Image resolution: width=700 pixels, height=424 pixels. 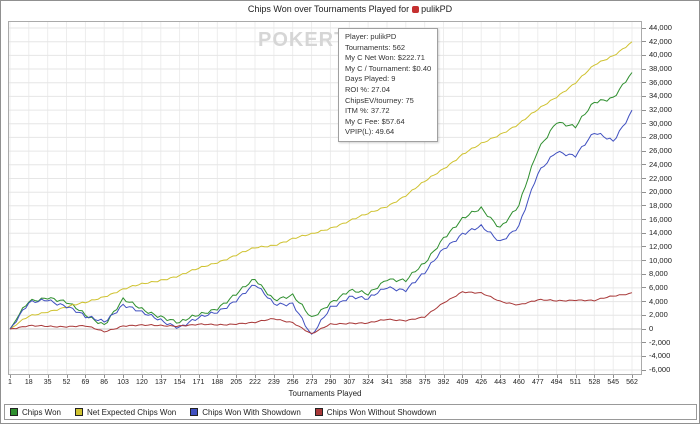 I want to click on x-axis-label: 392, so click(x=443, y=382).